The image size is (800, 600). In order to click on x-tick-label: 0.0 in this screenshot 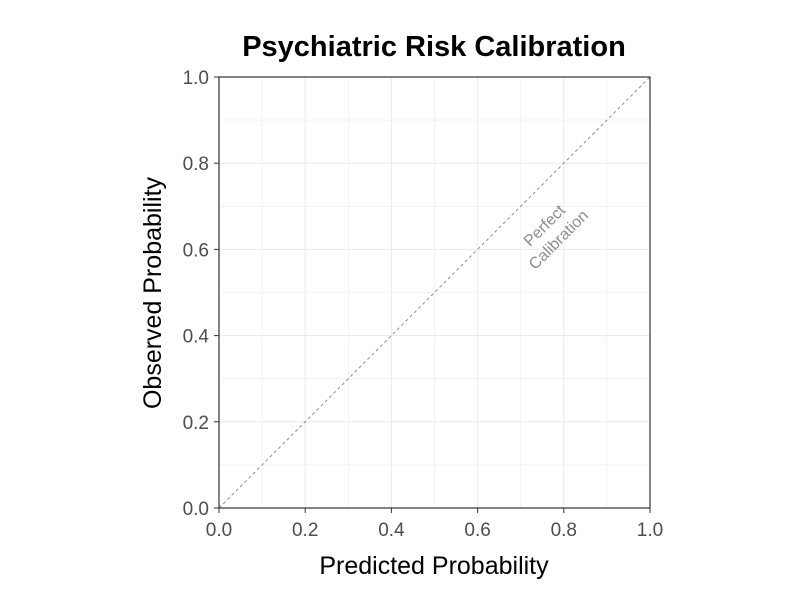, I will do `click(219, 530)`.